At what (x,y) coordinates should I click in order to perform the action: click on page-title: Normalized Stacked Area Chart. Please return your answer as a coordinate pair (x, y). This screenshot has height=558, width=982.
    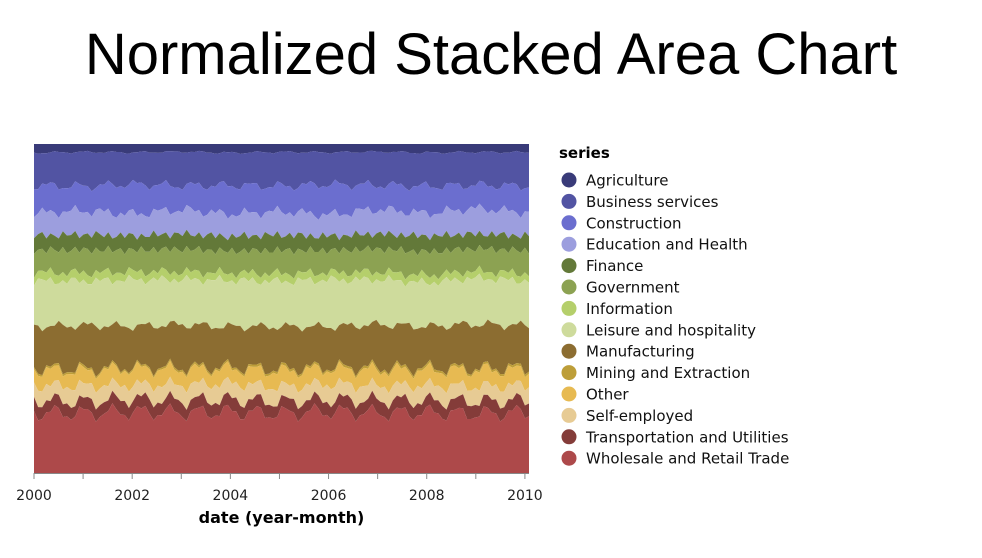
    Looking at the image, I should click on (491, 54).